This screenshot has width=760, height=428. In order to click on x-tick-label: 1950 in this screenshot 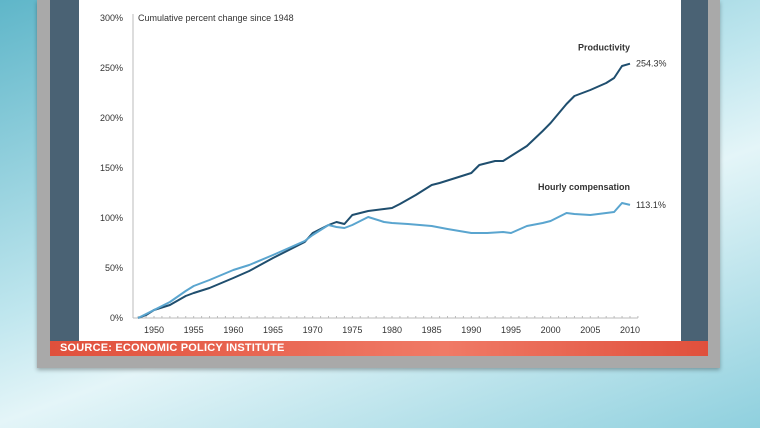, I will do `click(154, 330)`.